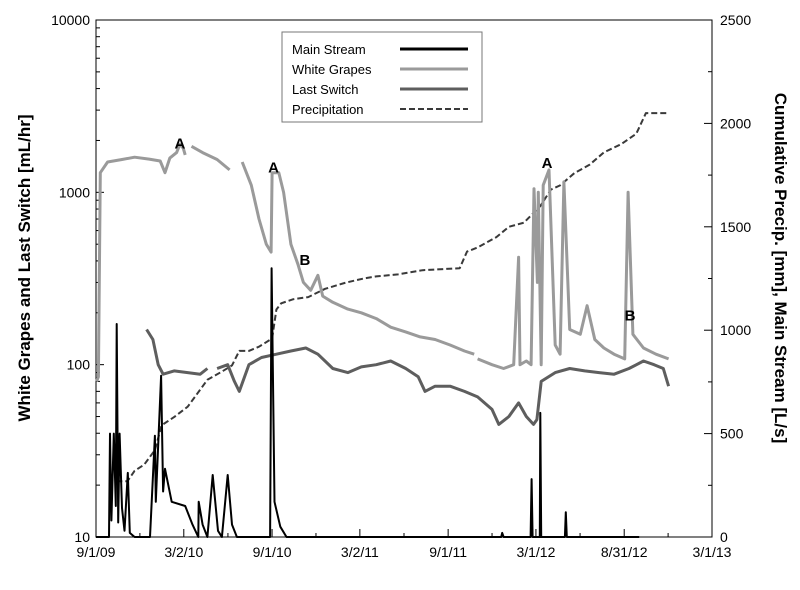 Image resolution: width=800 pixels, height=590 pixels. What do you see at coordinates (732, 434) in the screenshot?
I see `y-right-tick-label: 500` at bounding box center [732, 434].